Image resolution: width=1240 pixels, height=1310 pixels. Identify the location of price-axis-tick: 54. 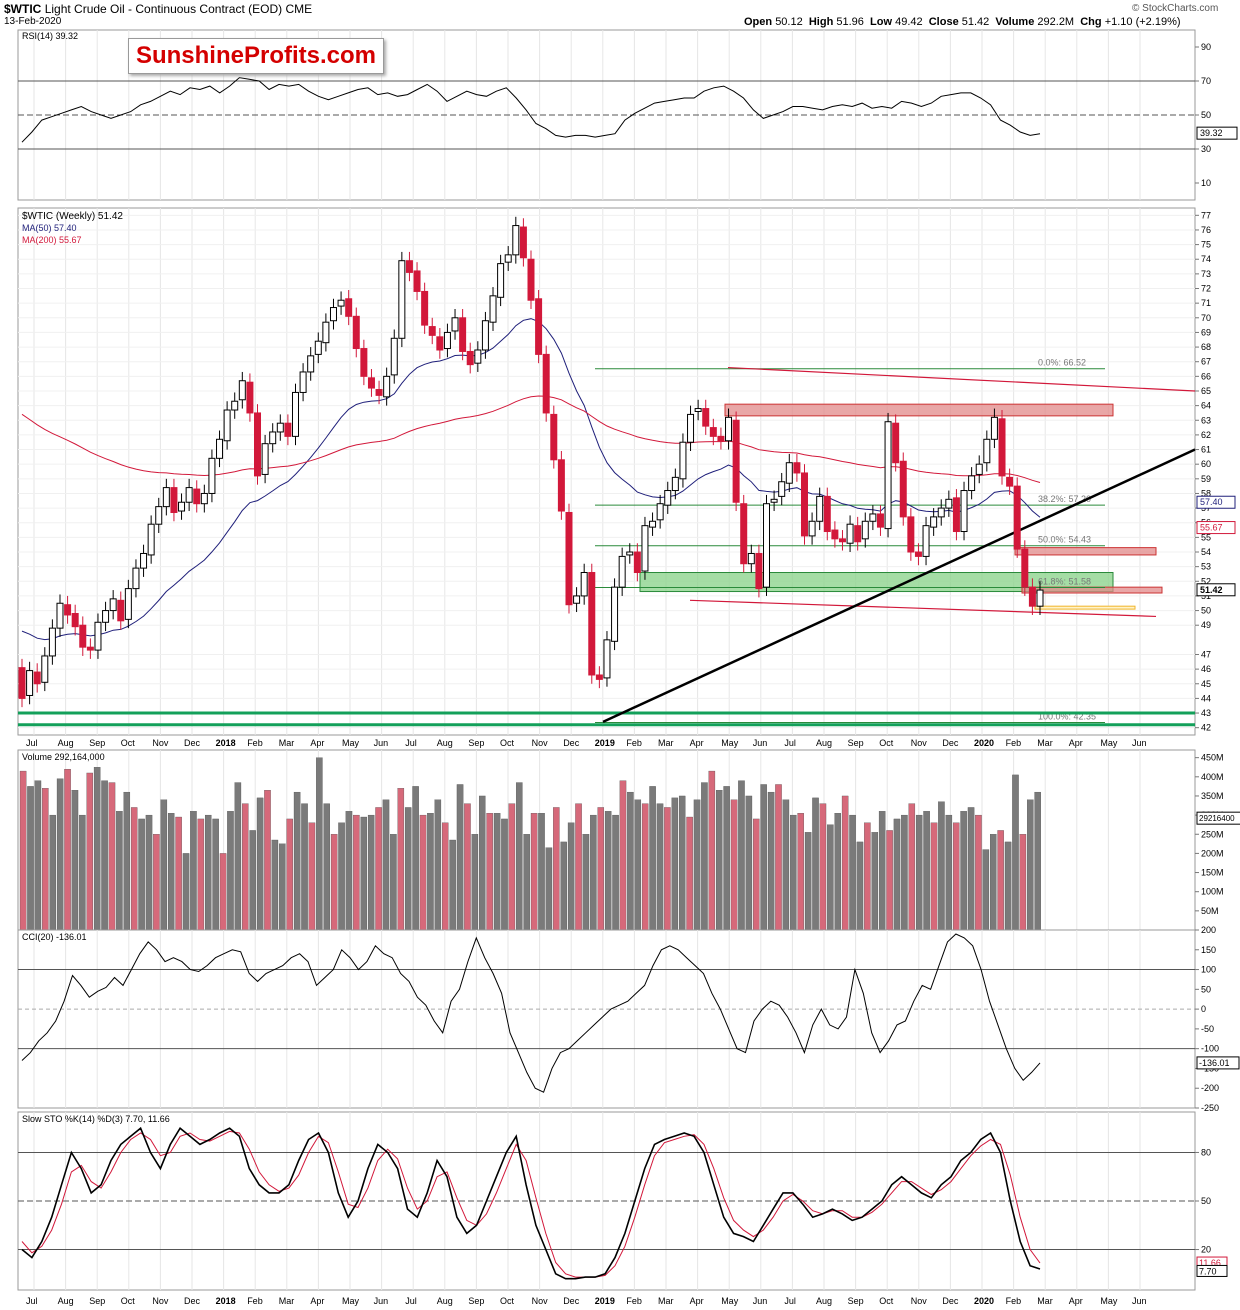
(1206, 552).